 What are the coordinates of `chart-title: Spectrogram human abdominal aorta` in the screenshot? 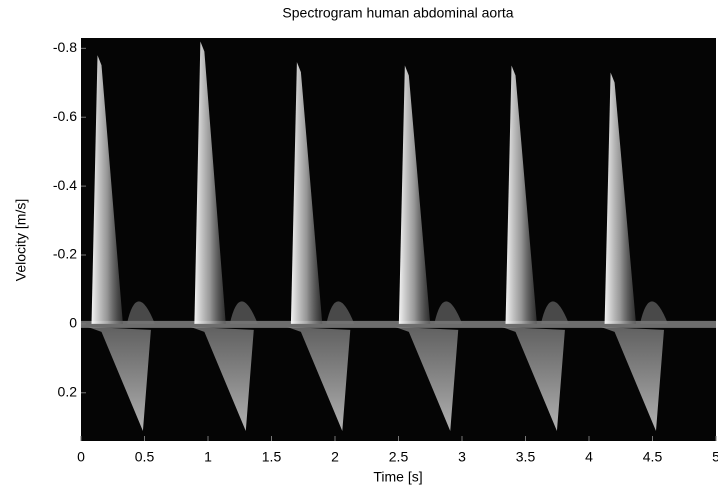 It's located at (397, 13).